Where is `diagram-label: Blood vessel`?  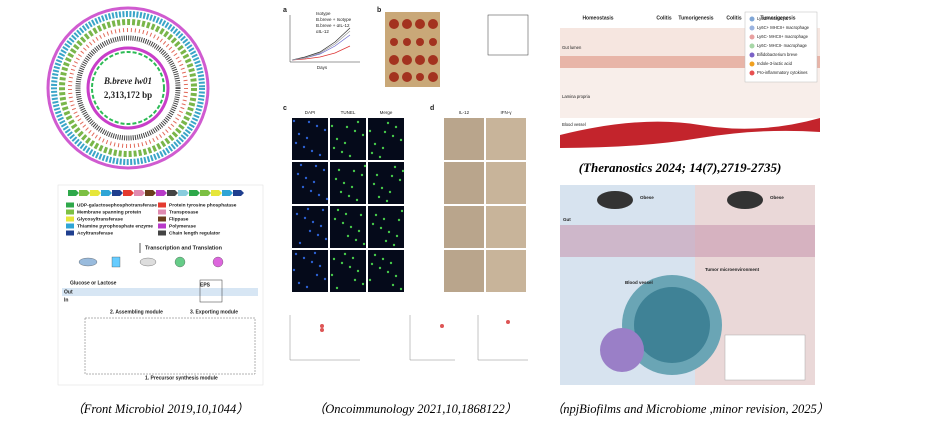 diagram-label: Blood vessel is located at coordinates (639, 282).